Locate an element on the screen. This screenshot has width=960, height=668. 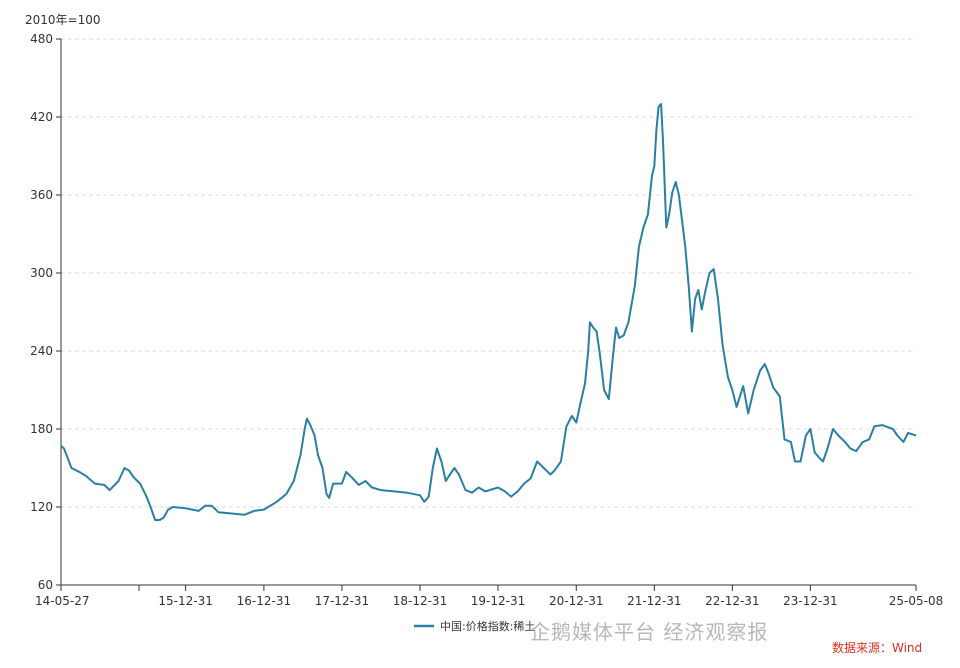
data-source-label: 数据来源：Wind is located at coordinates (877, 647).